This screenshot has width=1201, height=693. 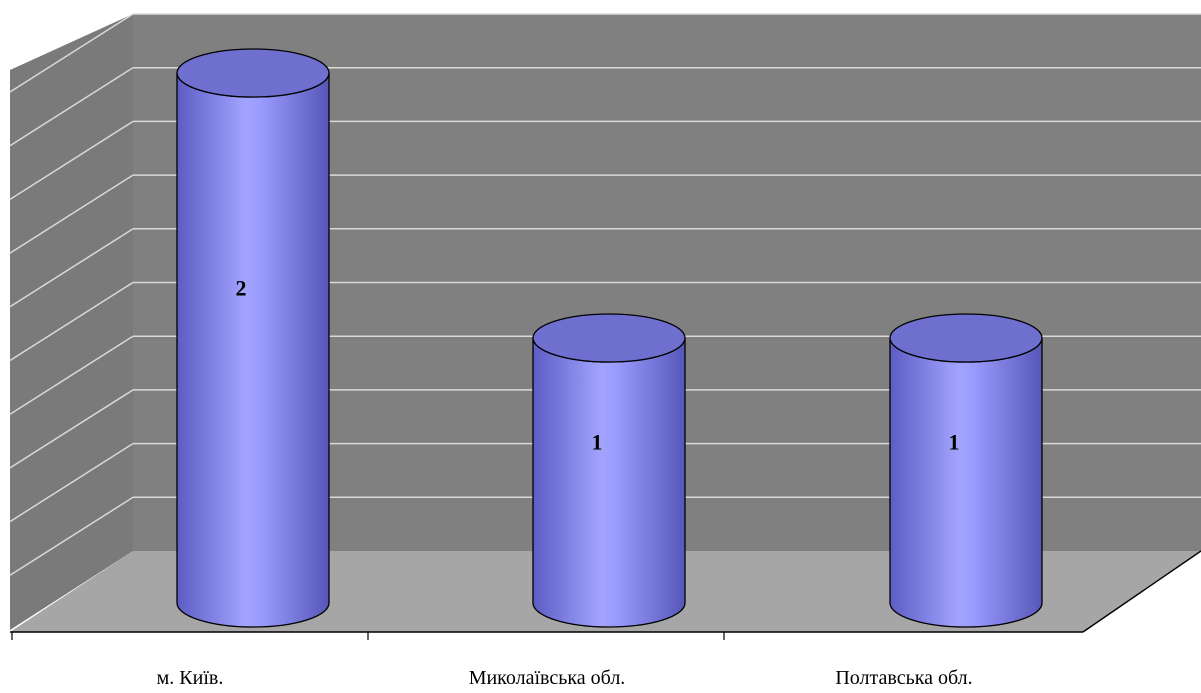 What do you see at coordinates (547, 678) in the screenshot?
I see `category-label-1: Миколаївська обл.` at bounding box center [547, 678].